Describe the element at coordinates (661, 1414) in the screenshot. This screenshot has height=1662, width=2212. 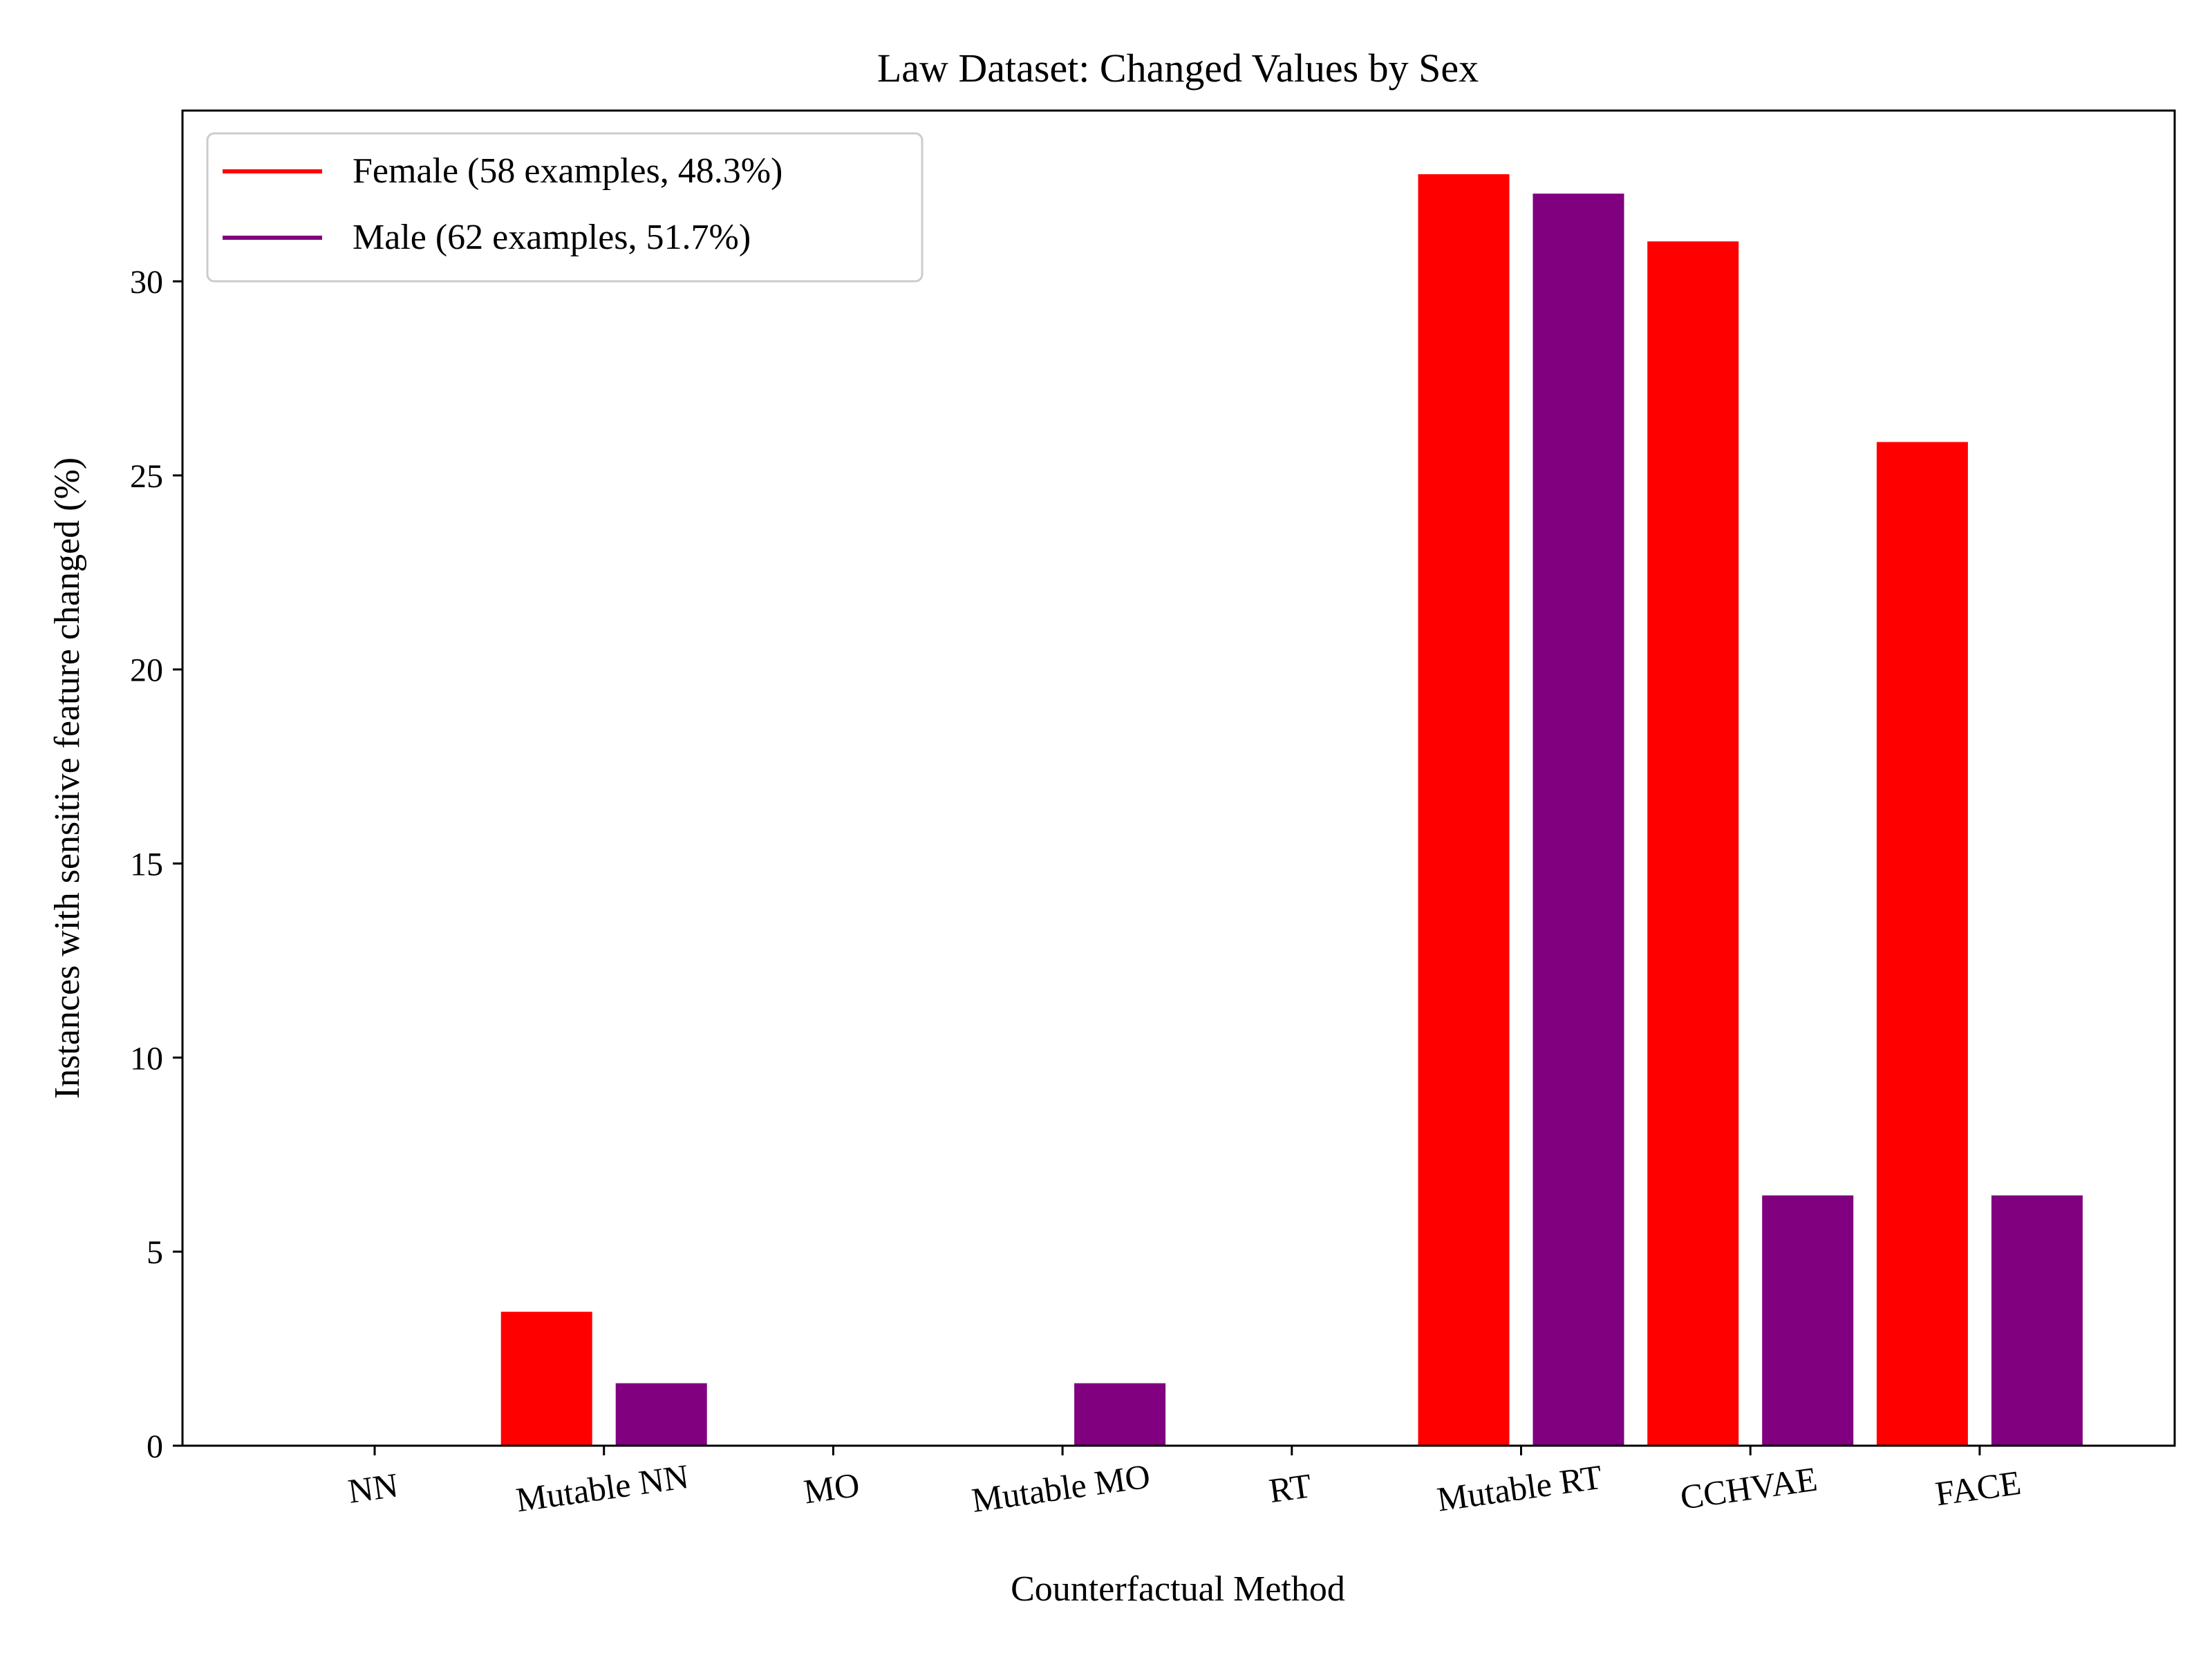
I see `bar-male-mutable-nn` at that location.